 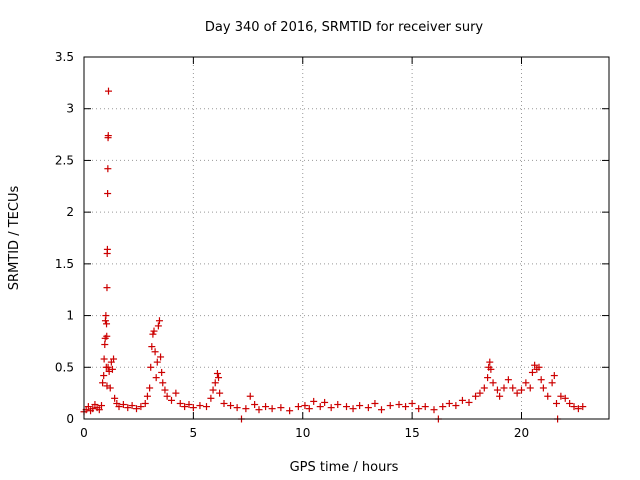 What do you see at coordinates (70, 212) in the screenshot?
I see `y-tick-label: 2` at bounding box center [70, 212].